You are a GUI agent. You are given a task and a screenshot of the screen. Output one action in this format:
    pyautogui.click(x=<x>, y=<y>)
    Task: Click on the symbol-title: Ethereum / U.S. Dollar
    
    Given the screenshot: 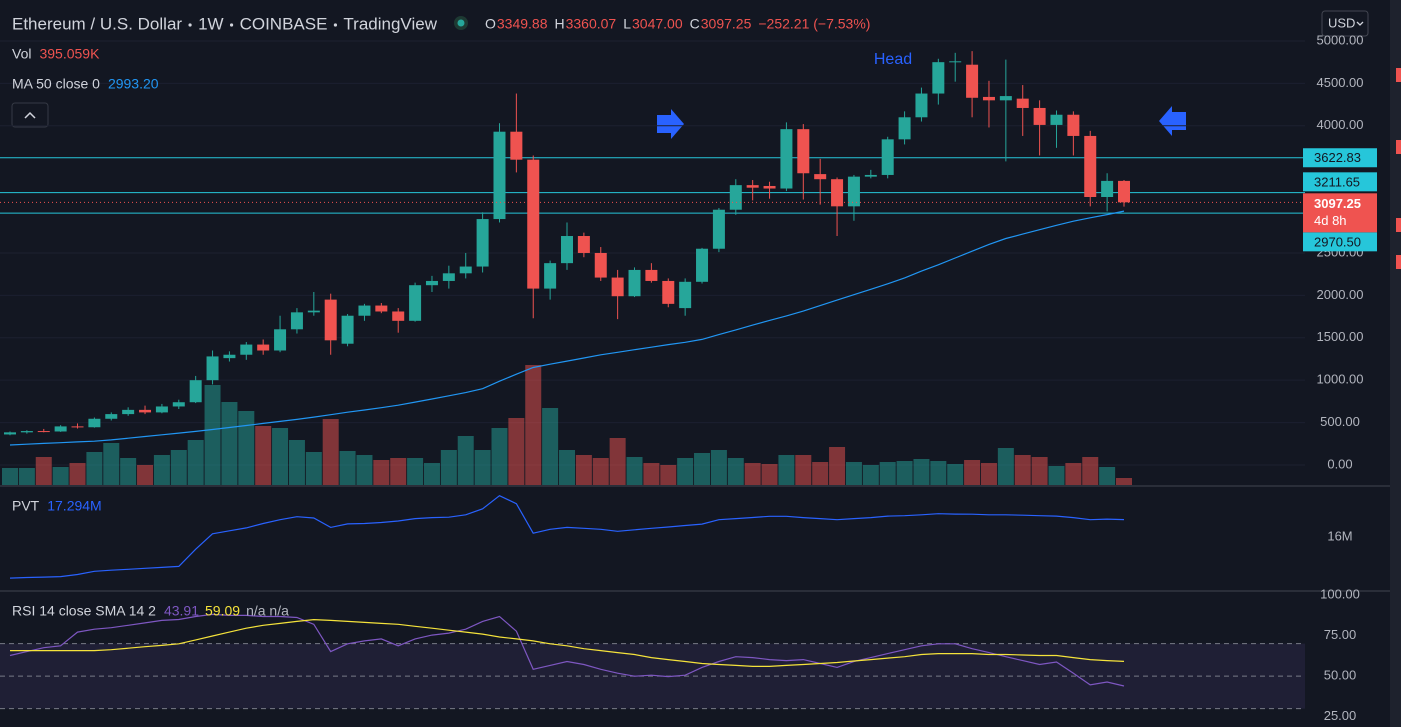 What is the action you would take?
    pyautogui.click(x=97, y=23)
    